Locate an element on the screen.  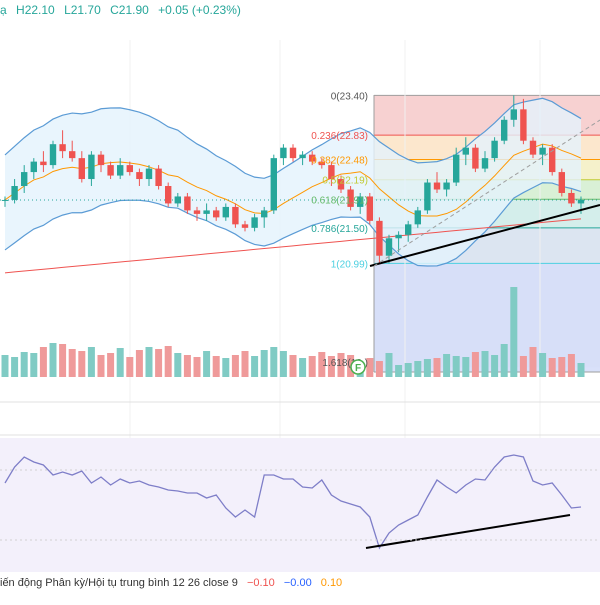
support-trendline is located at coordinates (484, 235).